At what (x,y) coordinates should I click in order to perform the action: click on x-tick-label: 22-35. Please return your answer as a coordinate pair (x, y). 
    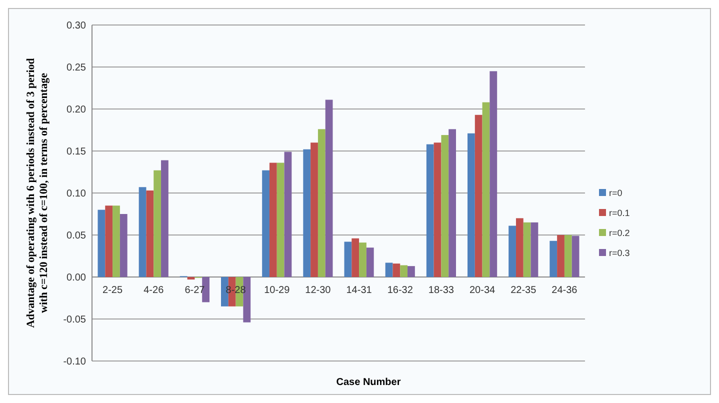
    Looking at the image, I should click on (523, 290).